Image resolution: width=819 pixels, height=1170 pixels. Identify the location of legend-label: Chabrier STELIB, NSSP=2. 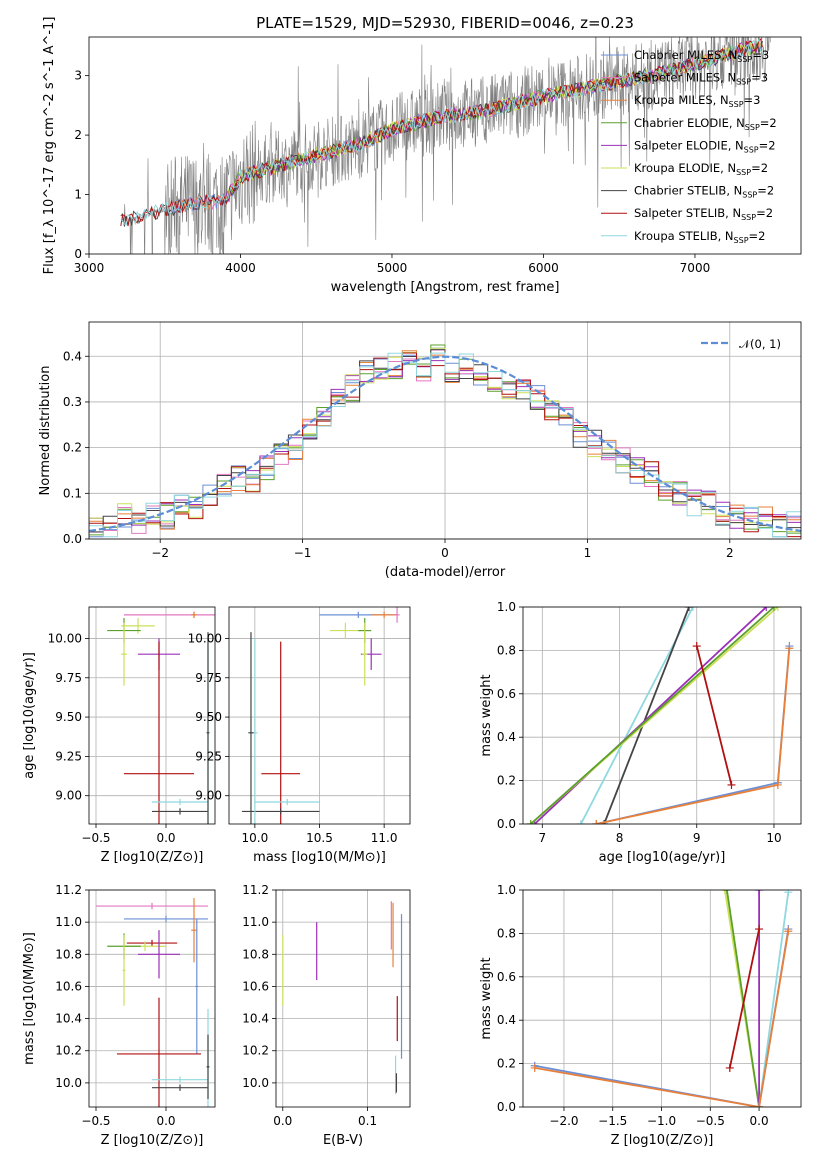
(704, 192).